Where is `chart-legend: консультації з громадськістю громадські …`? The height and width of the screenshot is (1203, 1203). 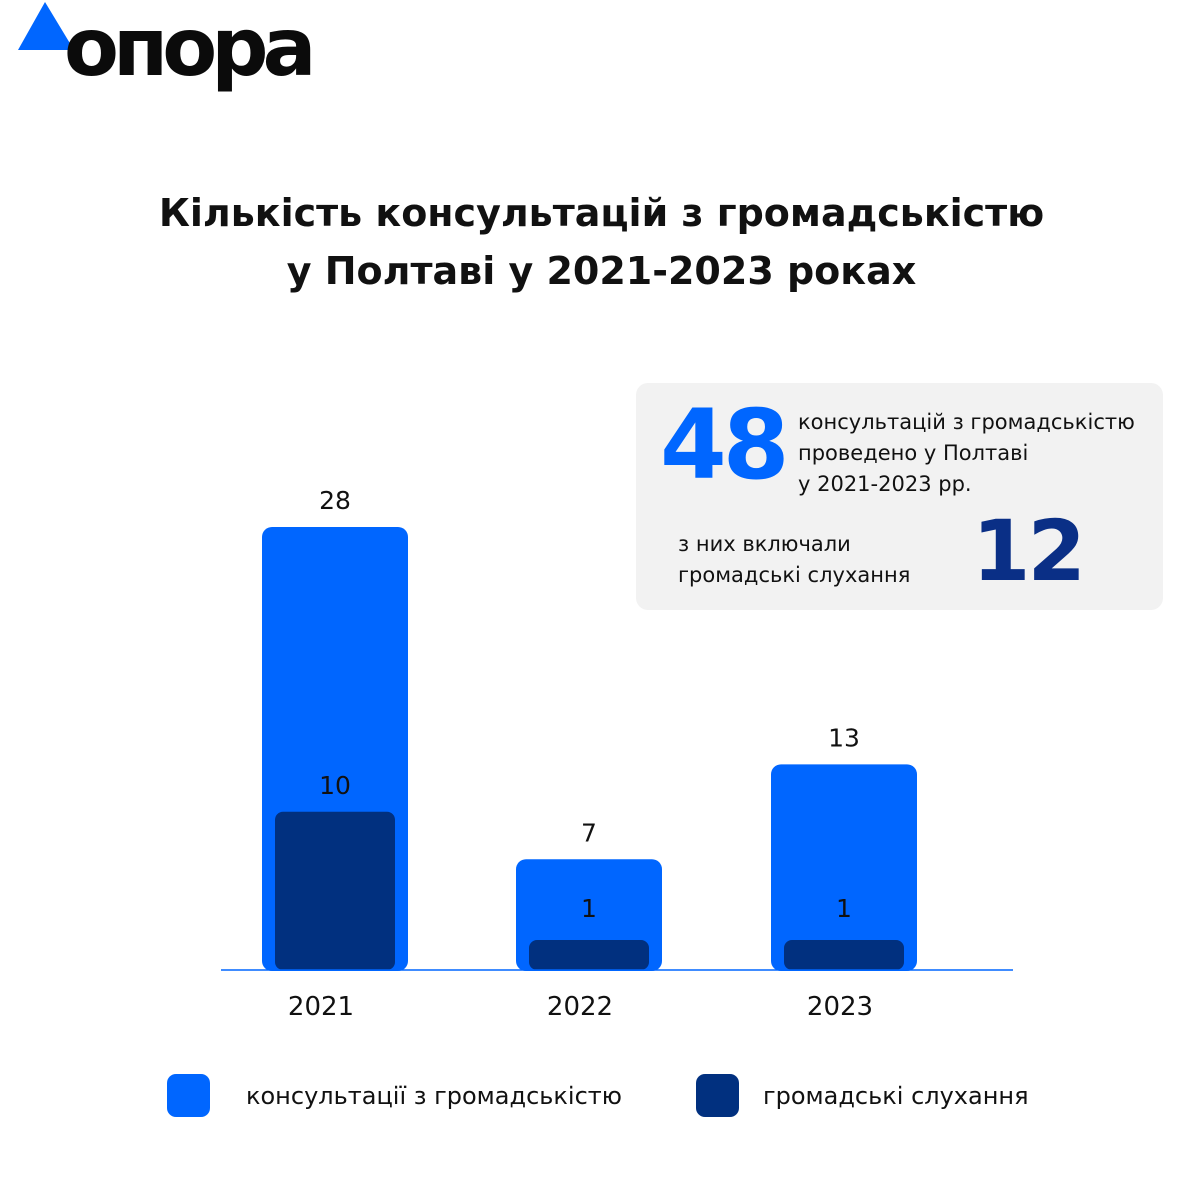 chart-legend: консультації з громадськістю громадські … is located at coordinates (601, 1096).